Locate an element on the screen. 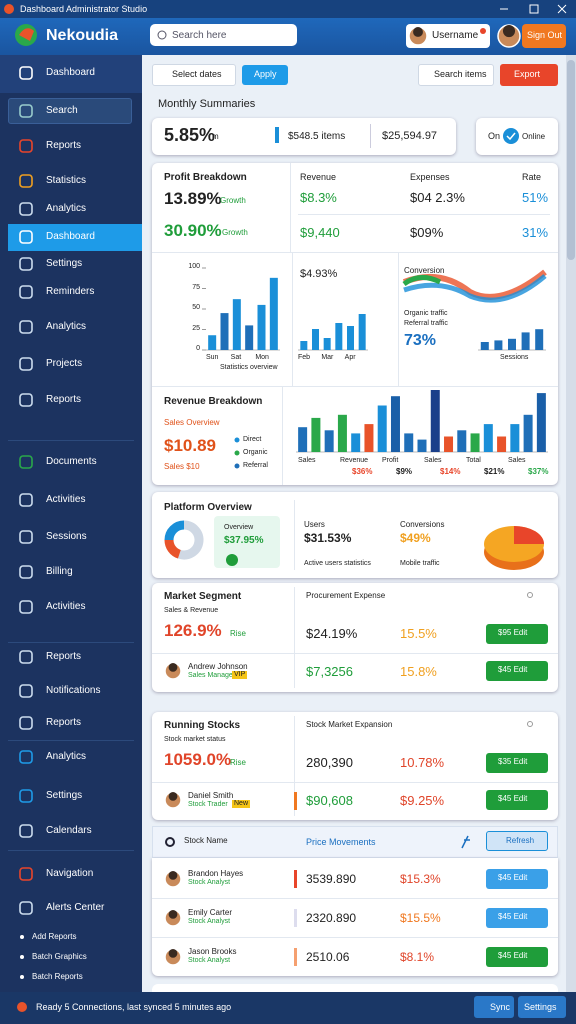 Image resolution: width=576 pixels, height=1024 pixels. kpi-column-value: 51% is located at coordinates (535, 197).